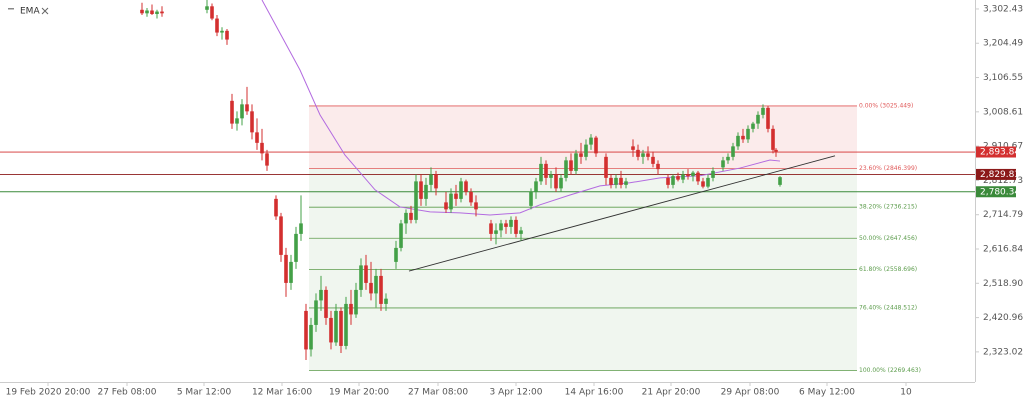 The image size is (1024, 407). Describe the element at coordinates (48, 393) in the screenshot. I see `x-tick-label: 19 Feb 2020 20:00` at that location.